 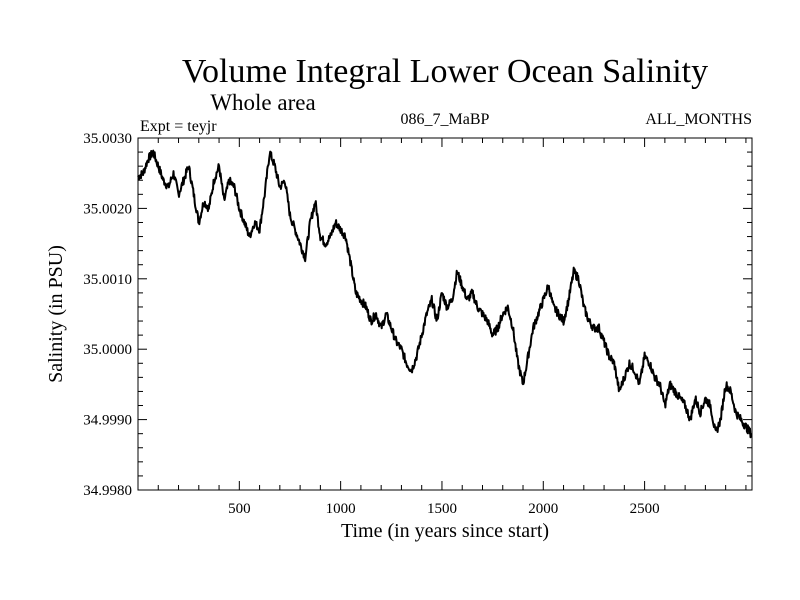 What do you see at coordinates (107, 139) in the screenshot?
I see `y-tick-label: 35.0030` at bounding box center [107, 139].